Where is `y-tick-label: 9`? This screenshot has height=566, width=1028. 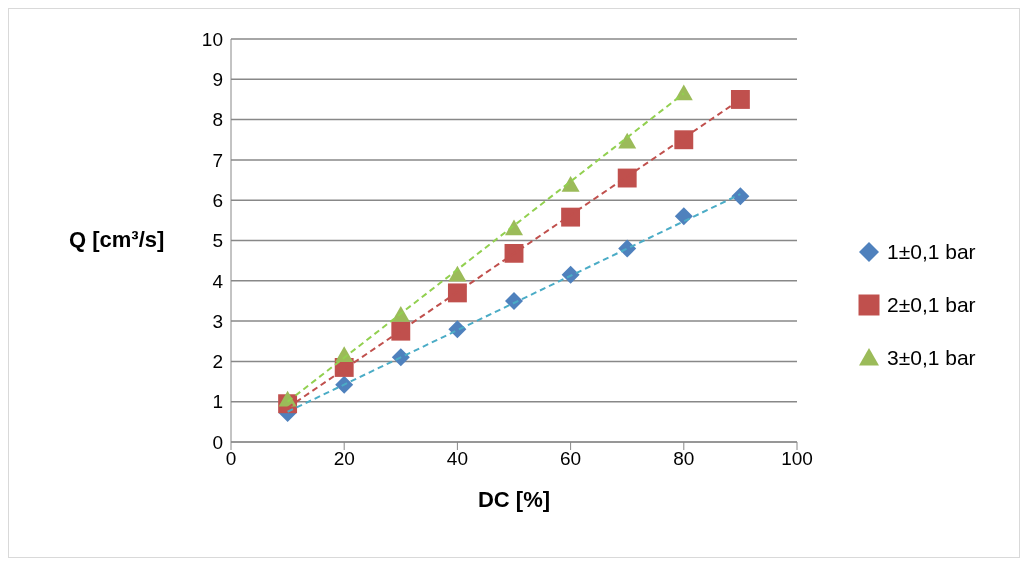
y-tick-label: 9 is located at coordinates (217, 80).